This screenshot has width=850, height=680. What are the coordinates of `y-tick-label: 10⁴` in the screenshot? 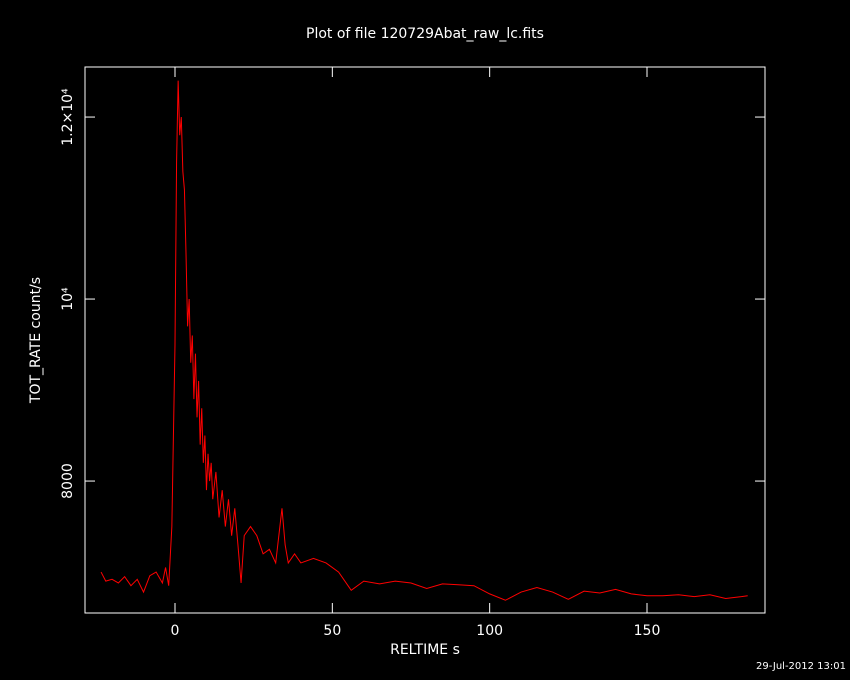 It's located at (68, 299).